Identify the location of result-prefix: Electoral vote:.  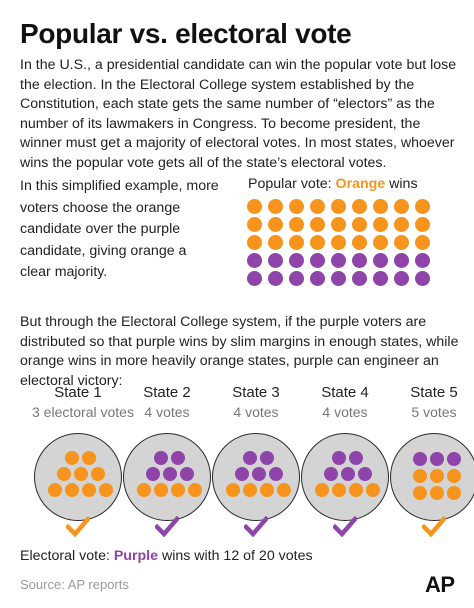
(67, 556).